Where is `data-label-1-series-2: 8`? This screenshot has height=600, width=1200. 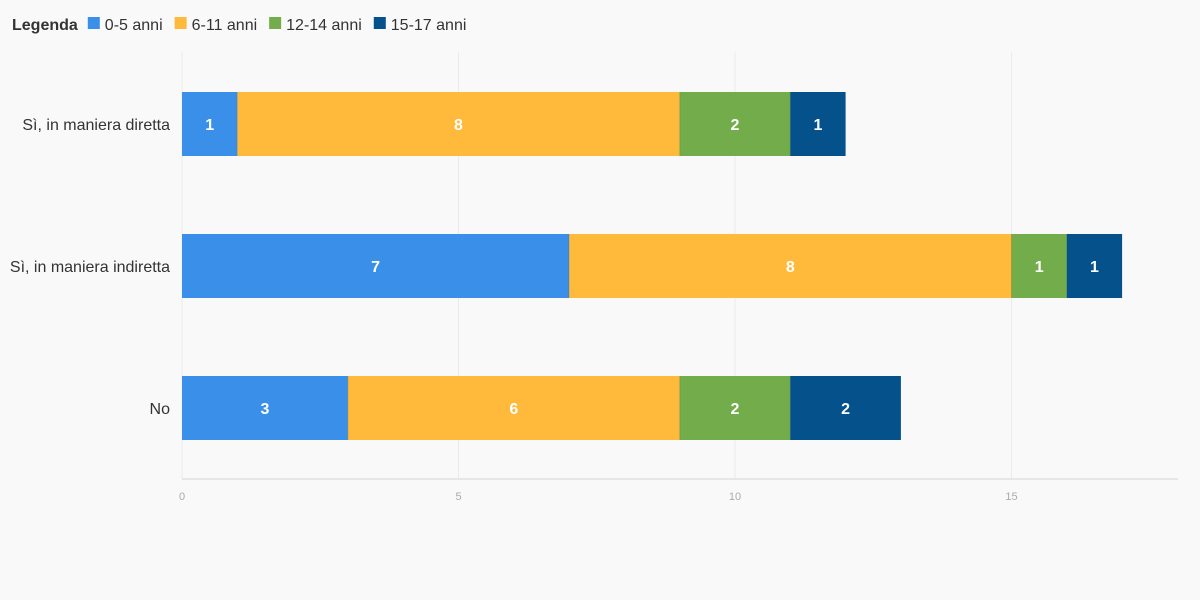 data-label-1-series-2: 8 is located at coordinates (458, 125).